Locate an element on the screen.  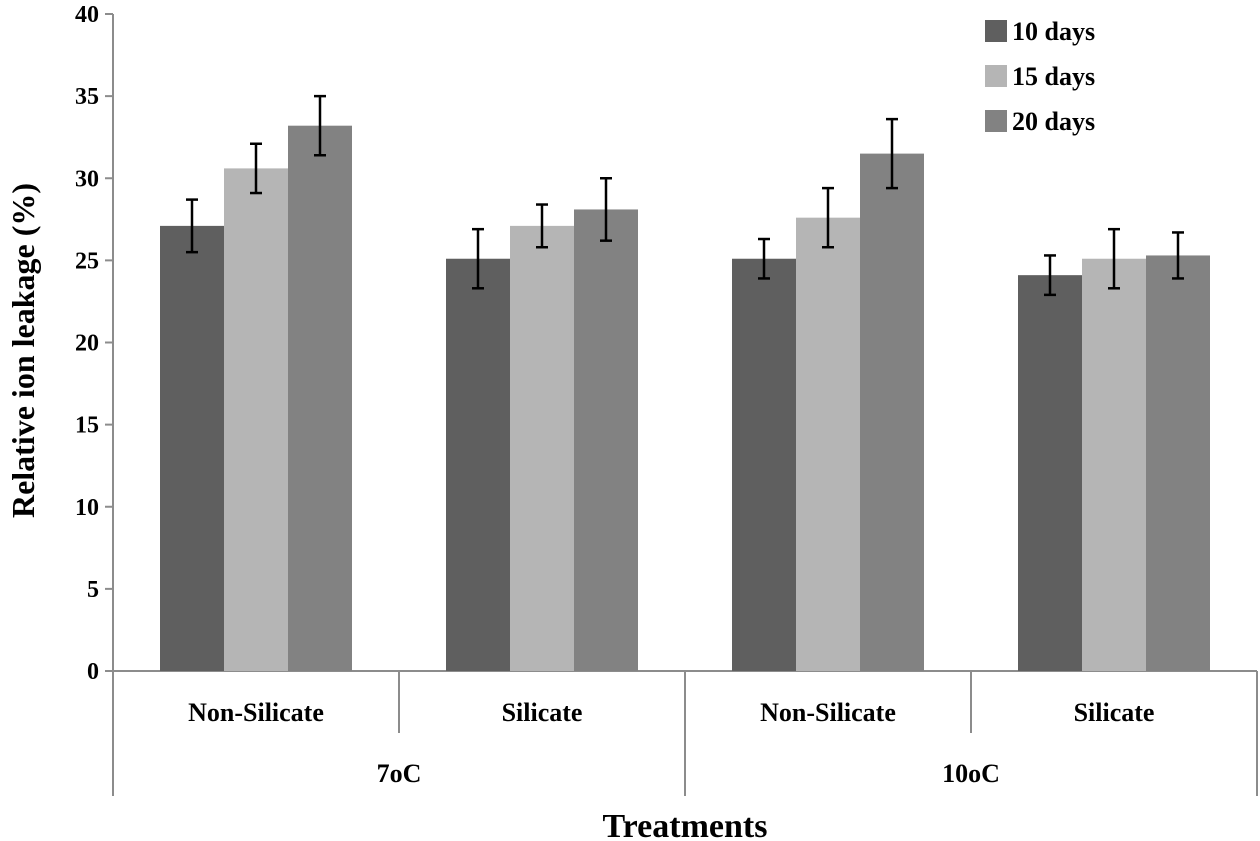
y-tick-label: 20 is located at coordinates (87, 344).